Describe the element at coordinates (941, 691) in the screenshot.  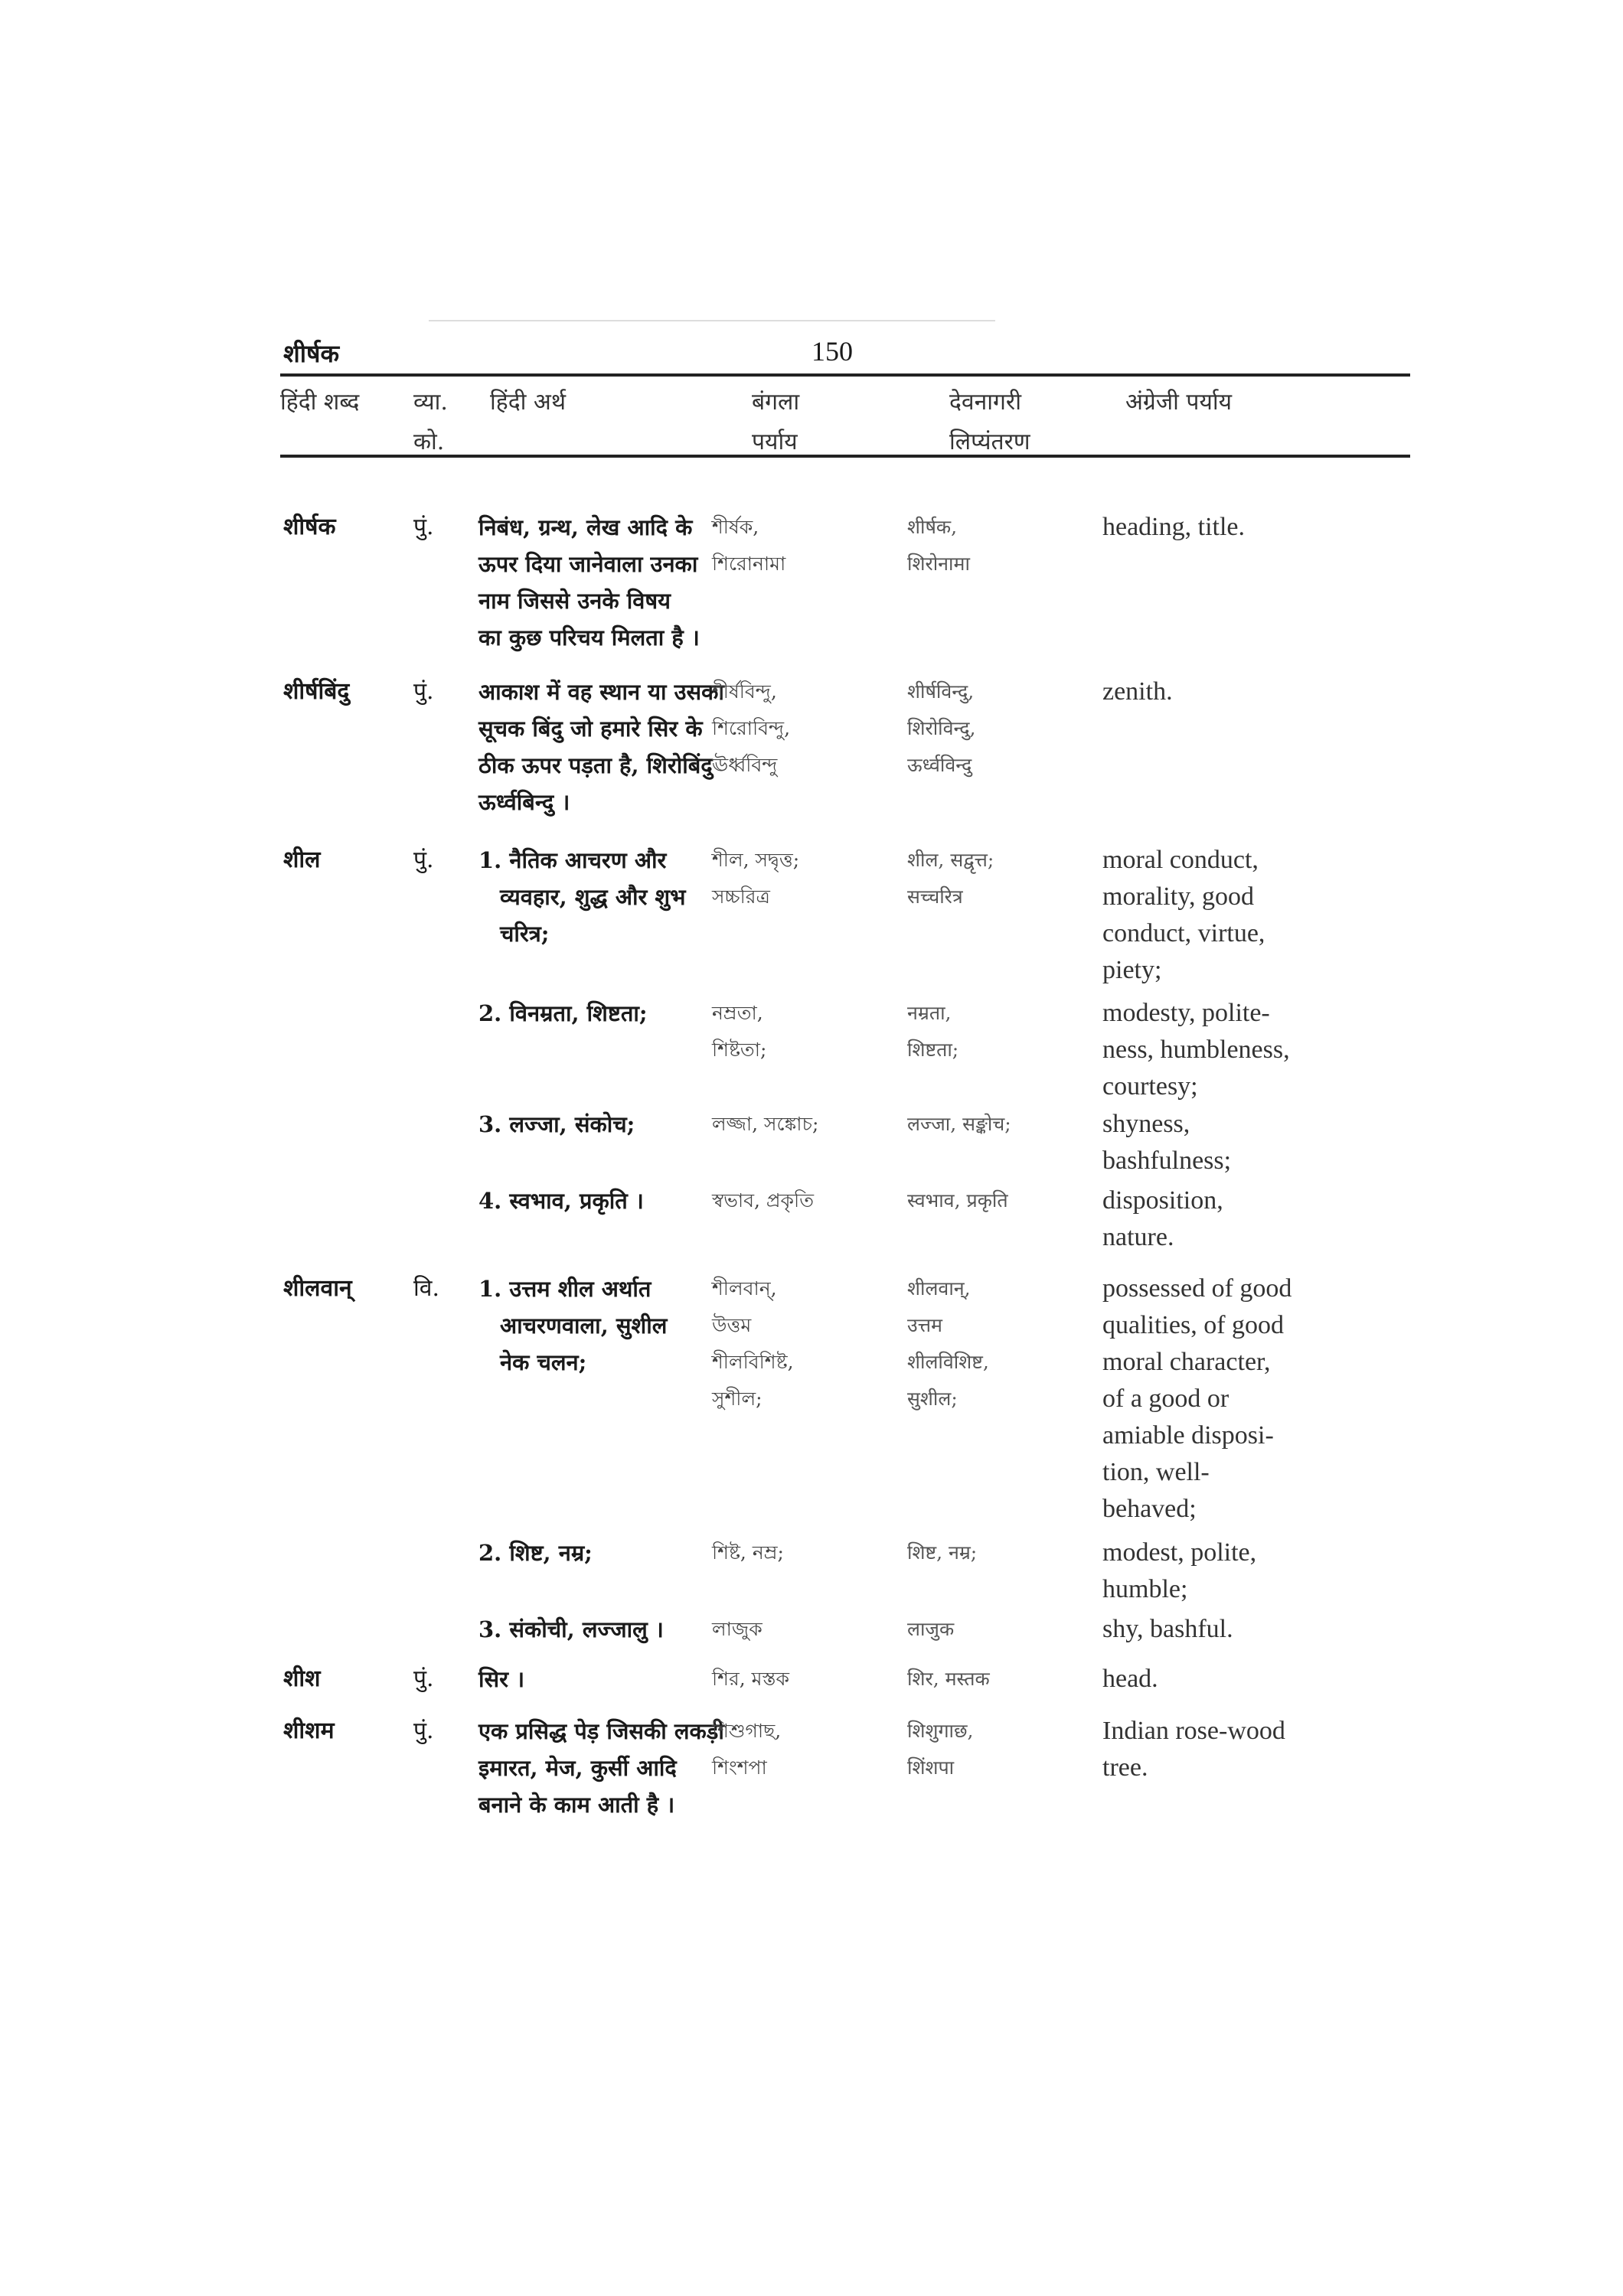
I see `entry-devanagari-line: शीर्षविन्दु,` at that location.